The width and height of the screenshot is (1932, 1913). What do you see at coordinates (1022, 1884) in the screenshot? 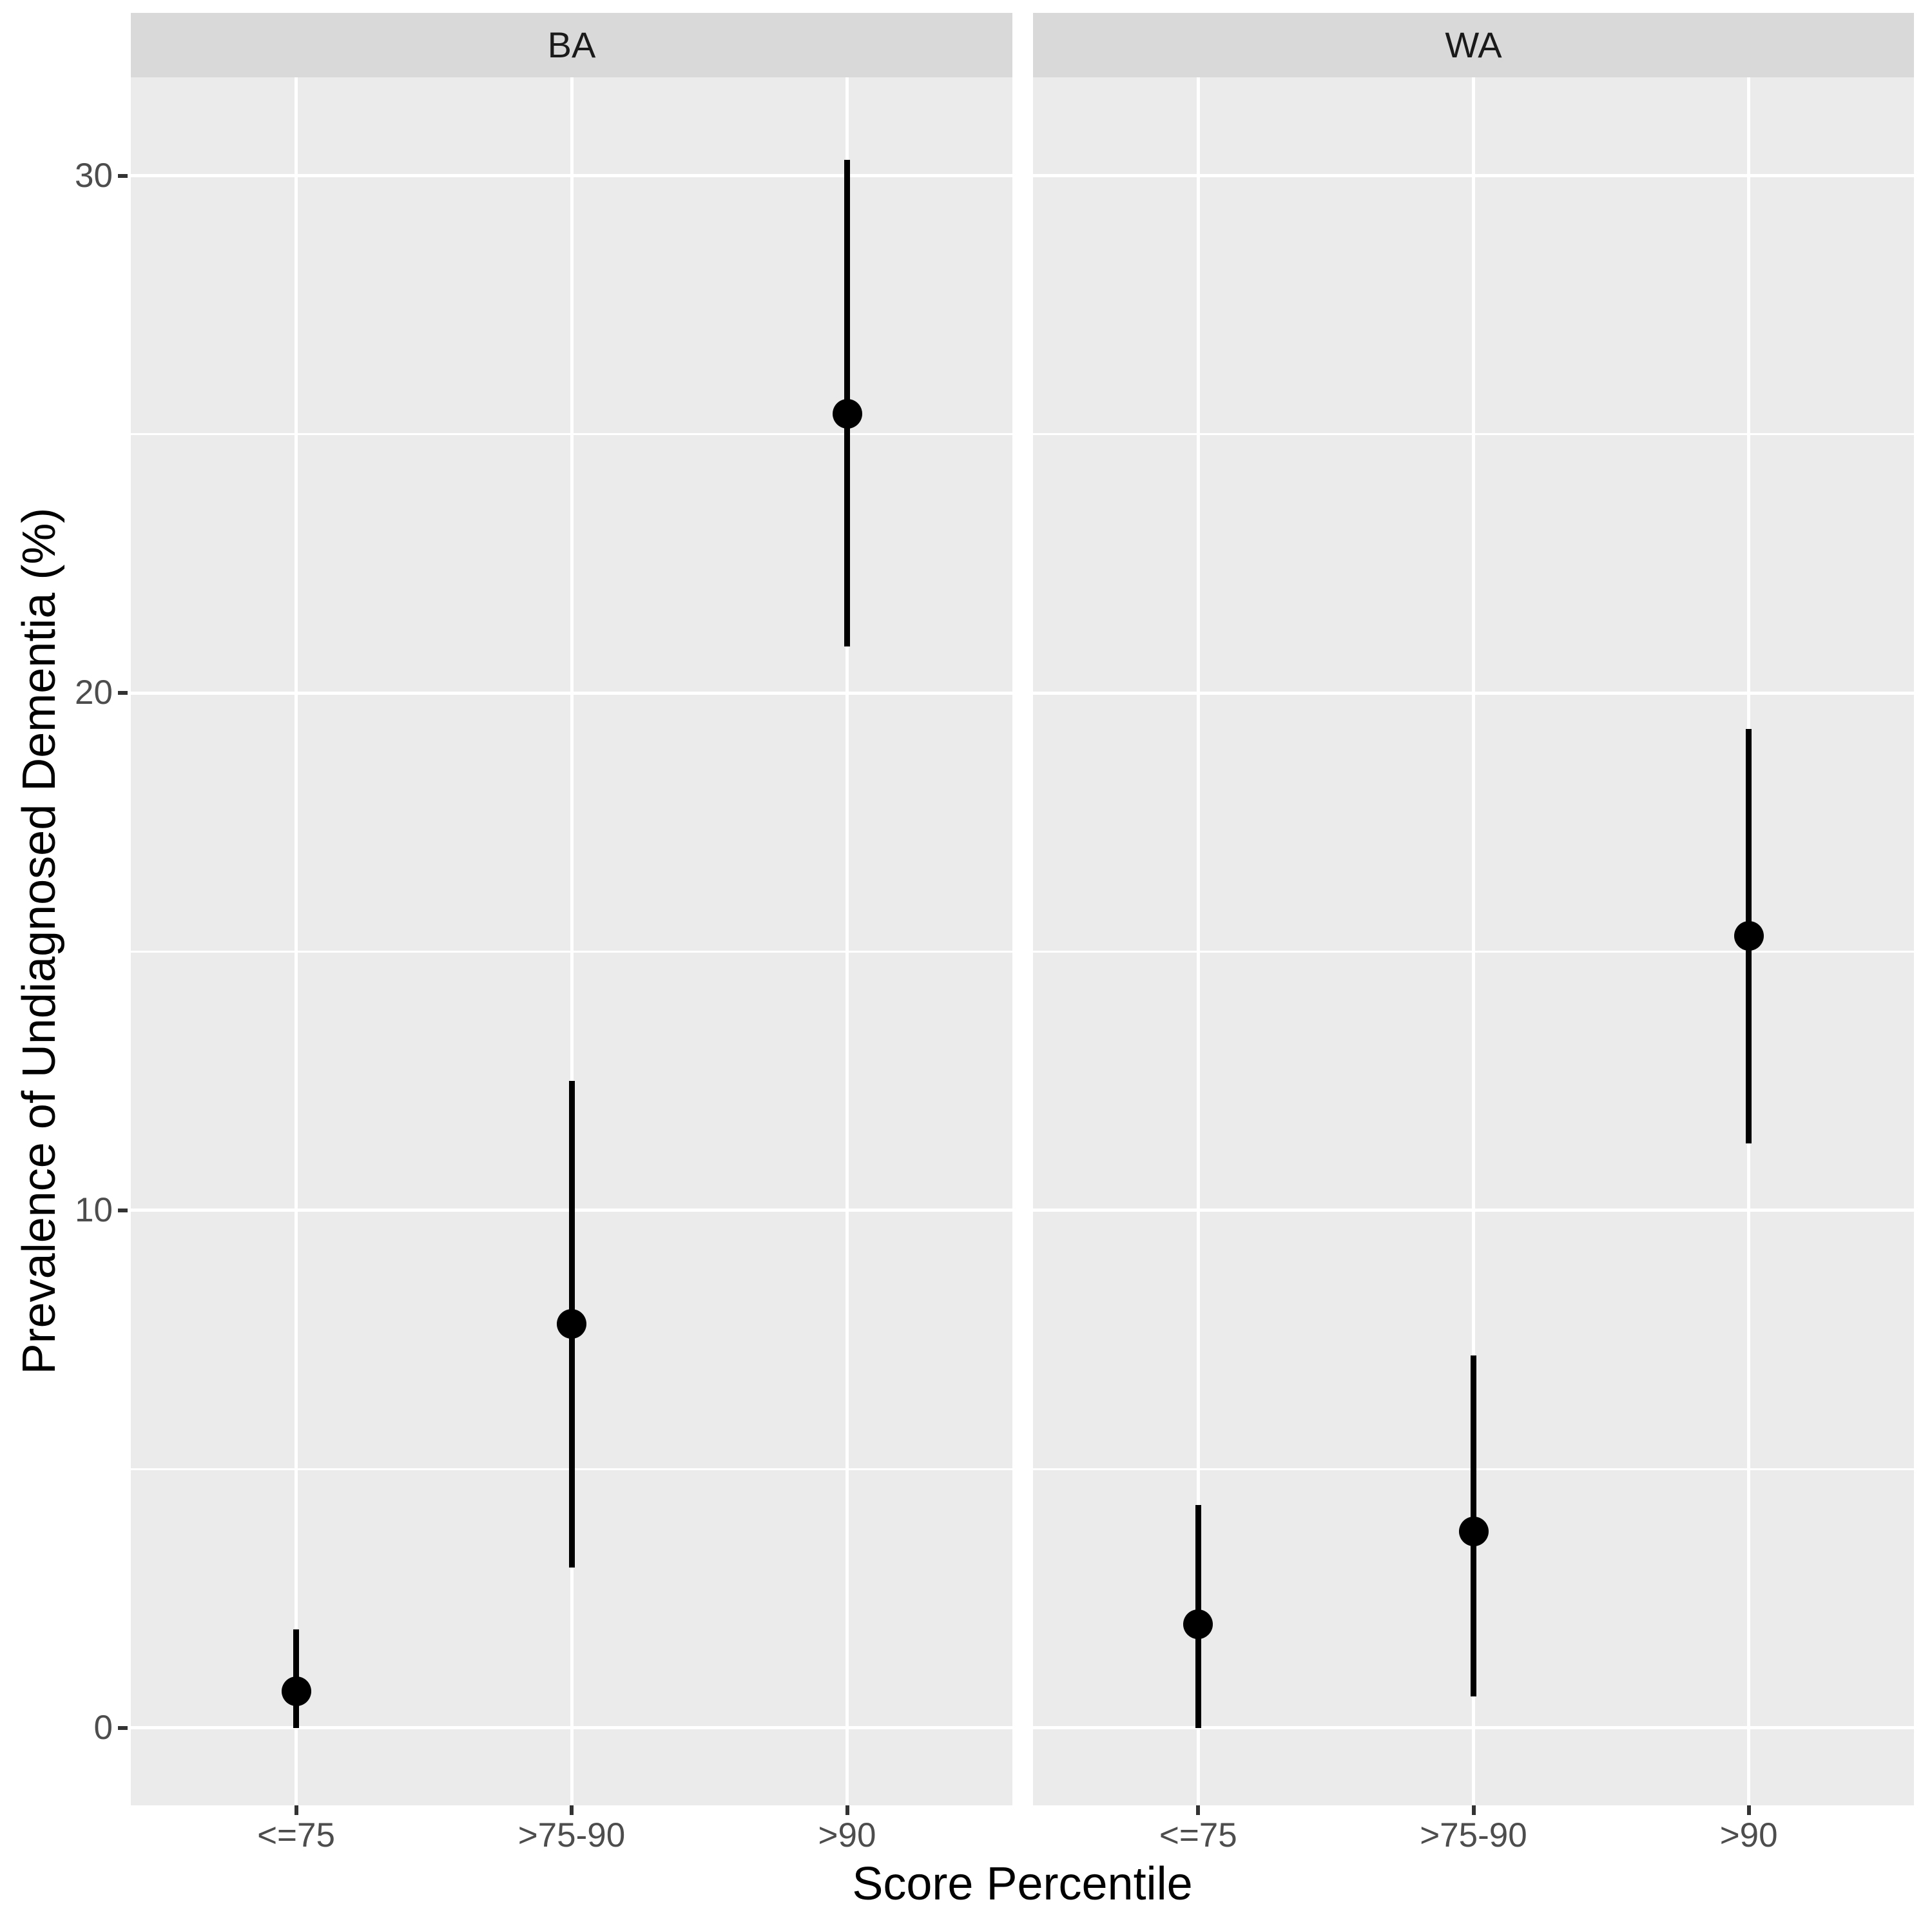
I see `x-axis-title: Score Percentile` at bounding box center [1022, 1884].